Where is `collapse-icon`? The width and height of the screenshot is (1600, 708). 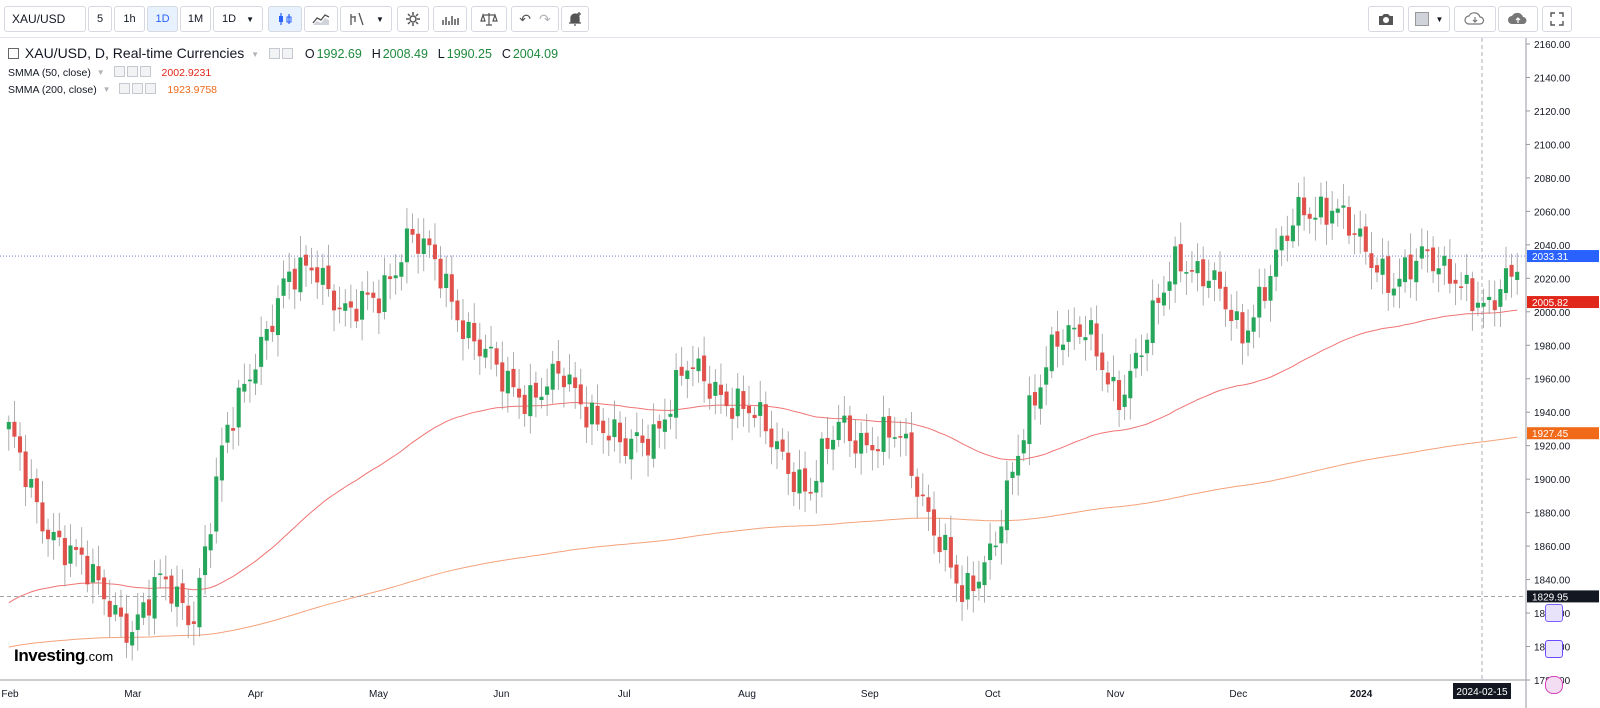 collapse-icon is located at coordinates (13, 53).